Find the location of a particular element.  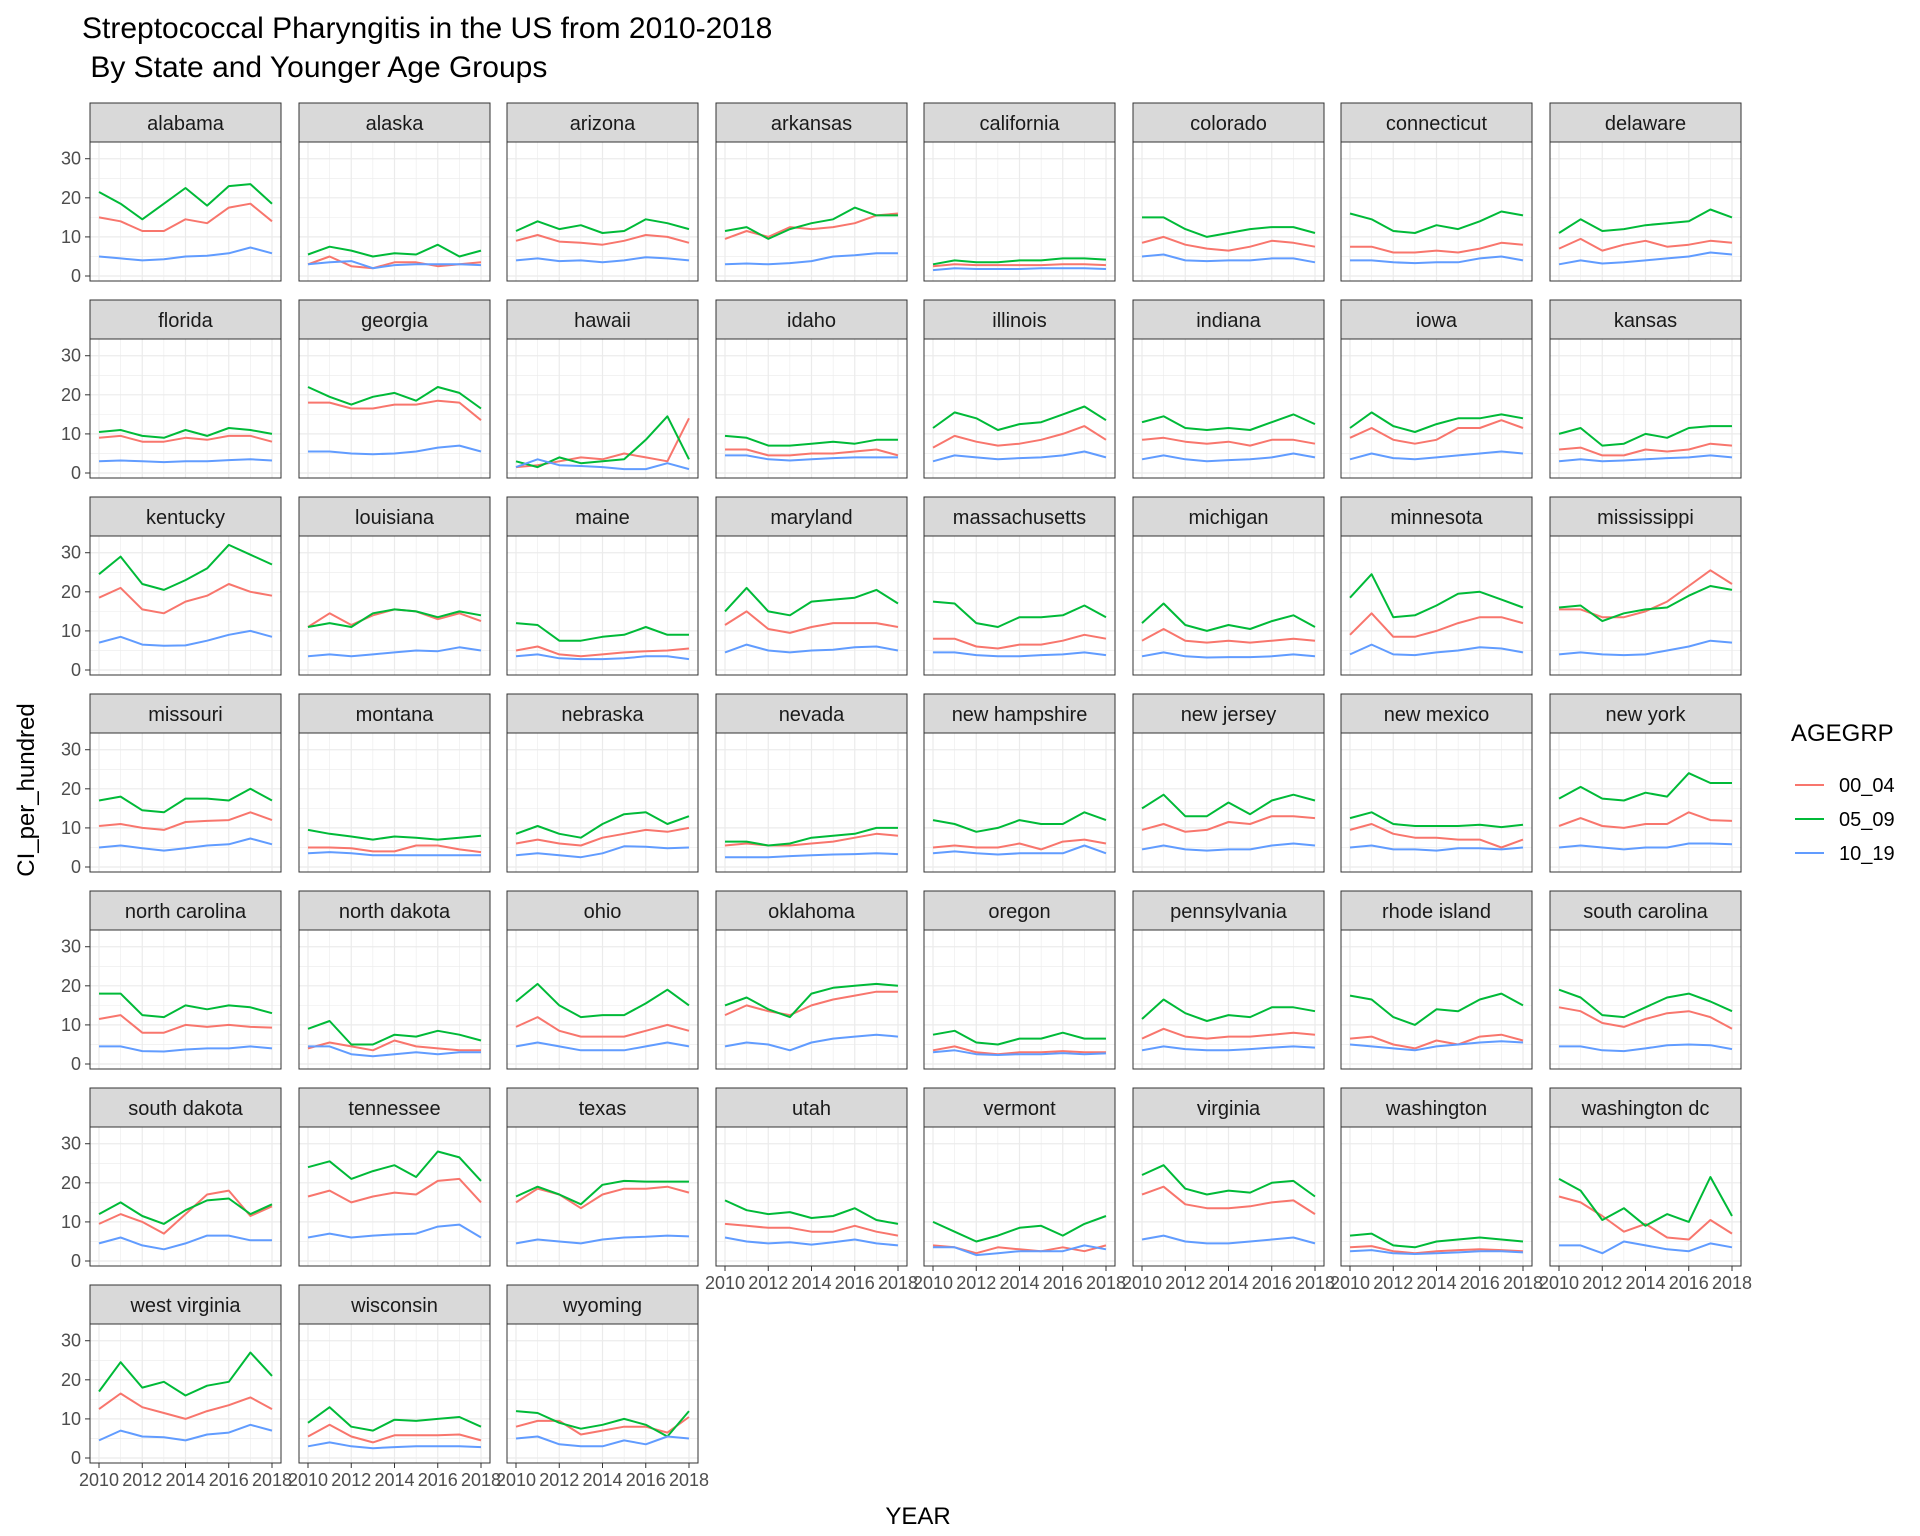

panel-wyoming: wyoming 2010 2012 2014 2016 2018 is located at coordinates (602, 1387).